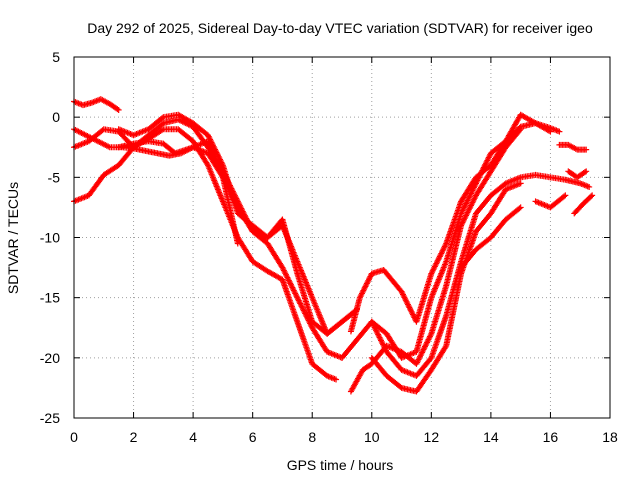 Image resolution: width=640 pixels, height=480 pixels. I want to click on x-tick-label: 4, so click(193, 437).